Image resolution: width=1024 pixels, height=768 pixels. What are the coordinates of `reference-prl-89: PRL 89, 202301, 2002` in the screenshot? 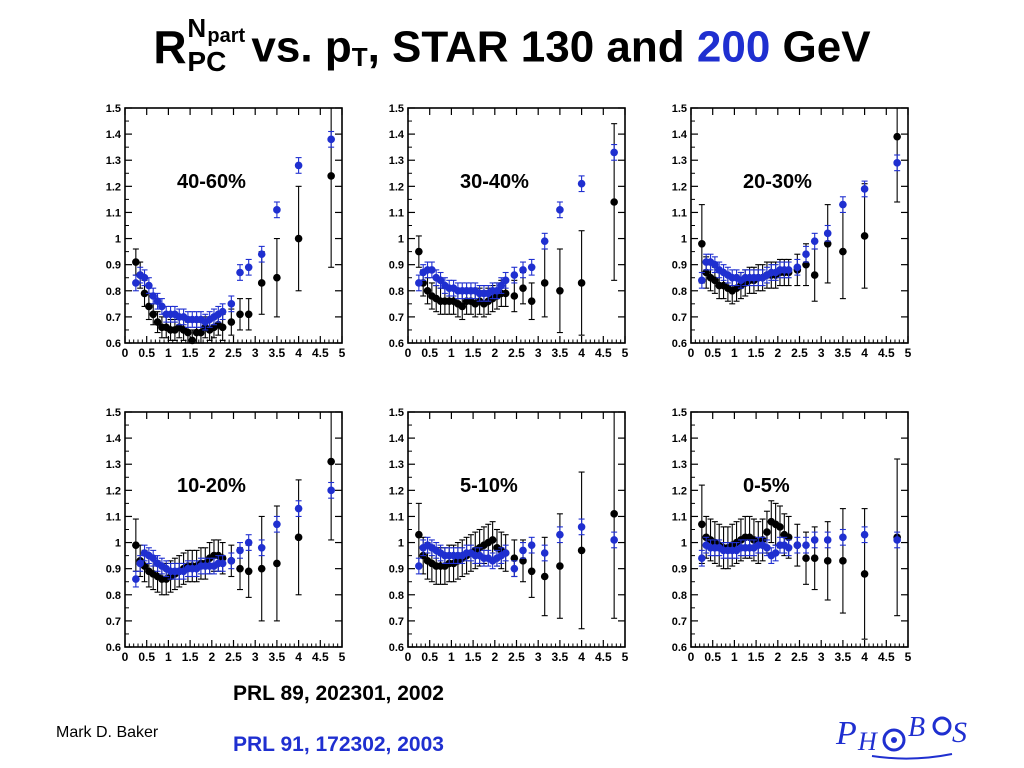 It's located at (338, 693).